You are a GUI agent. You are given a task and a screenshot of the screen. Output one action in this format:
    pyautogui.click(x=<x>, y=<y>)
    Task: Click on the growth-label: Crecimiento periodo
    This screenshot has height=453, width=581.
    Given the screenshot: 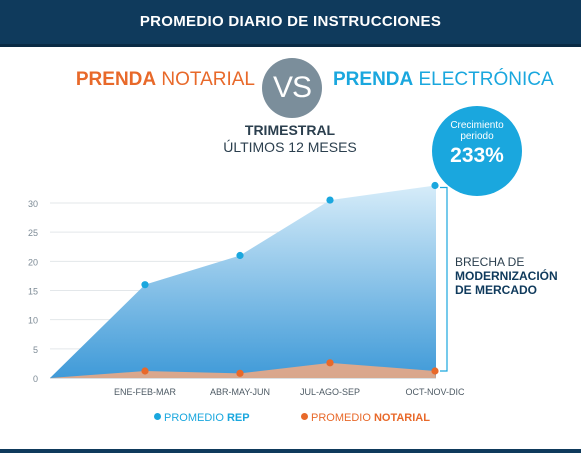 What is the action you would take?
    pyautogui.click(x=477, y=131)
    